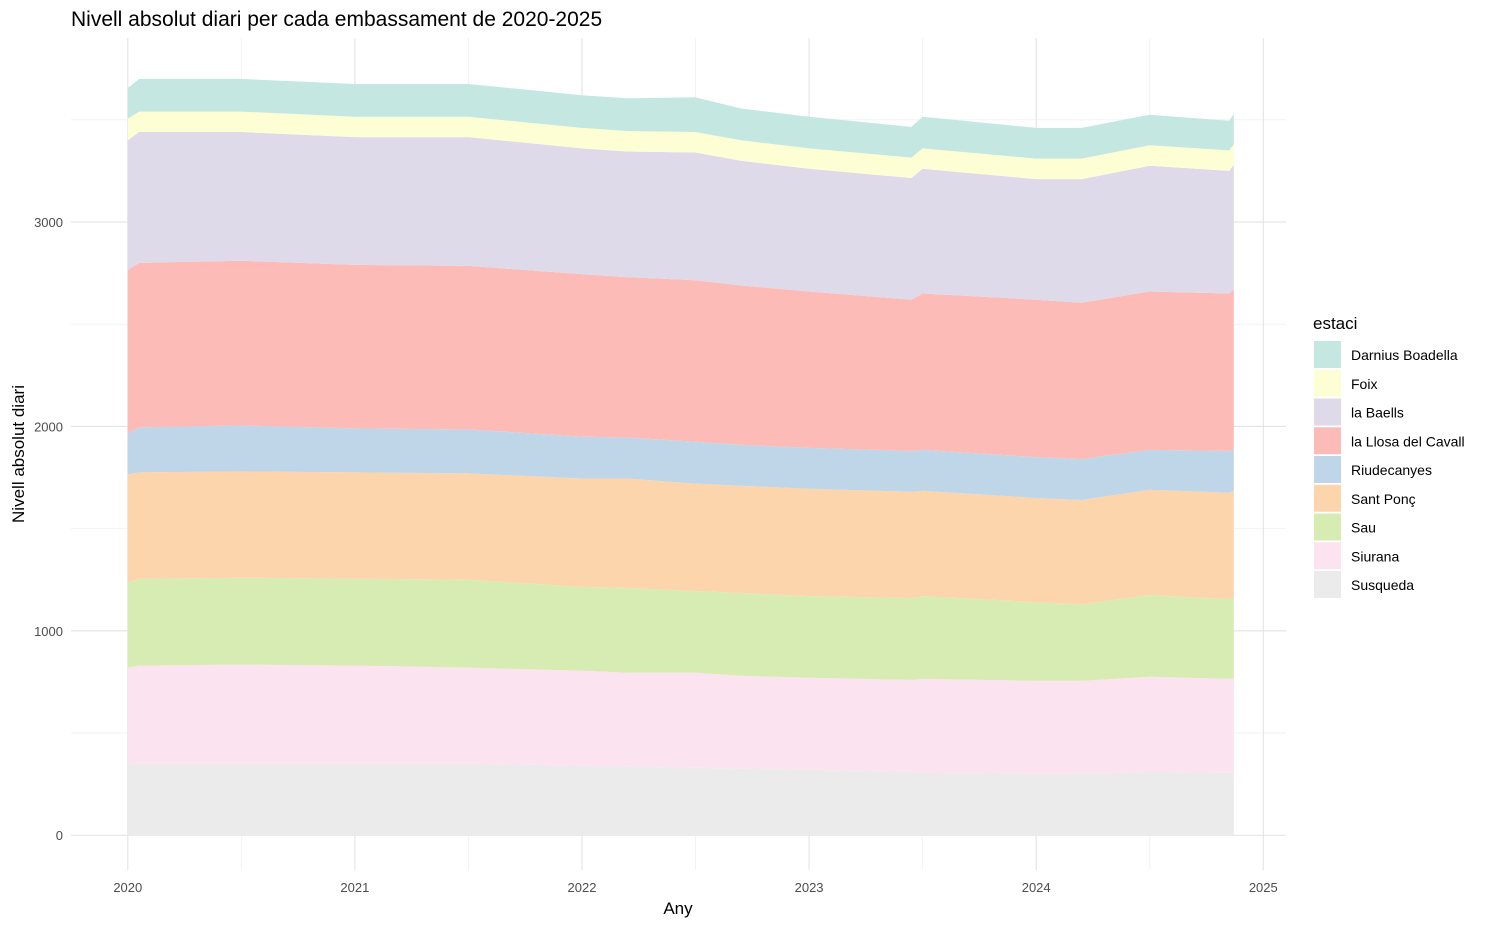 The width and height of the screenshot is (1487, 927). I want to click on legend-swatch-riudecanyes, so click(1327, 469).